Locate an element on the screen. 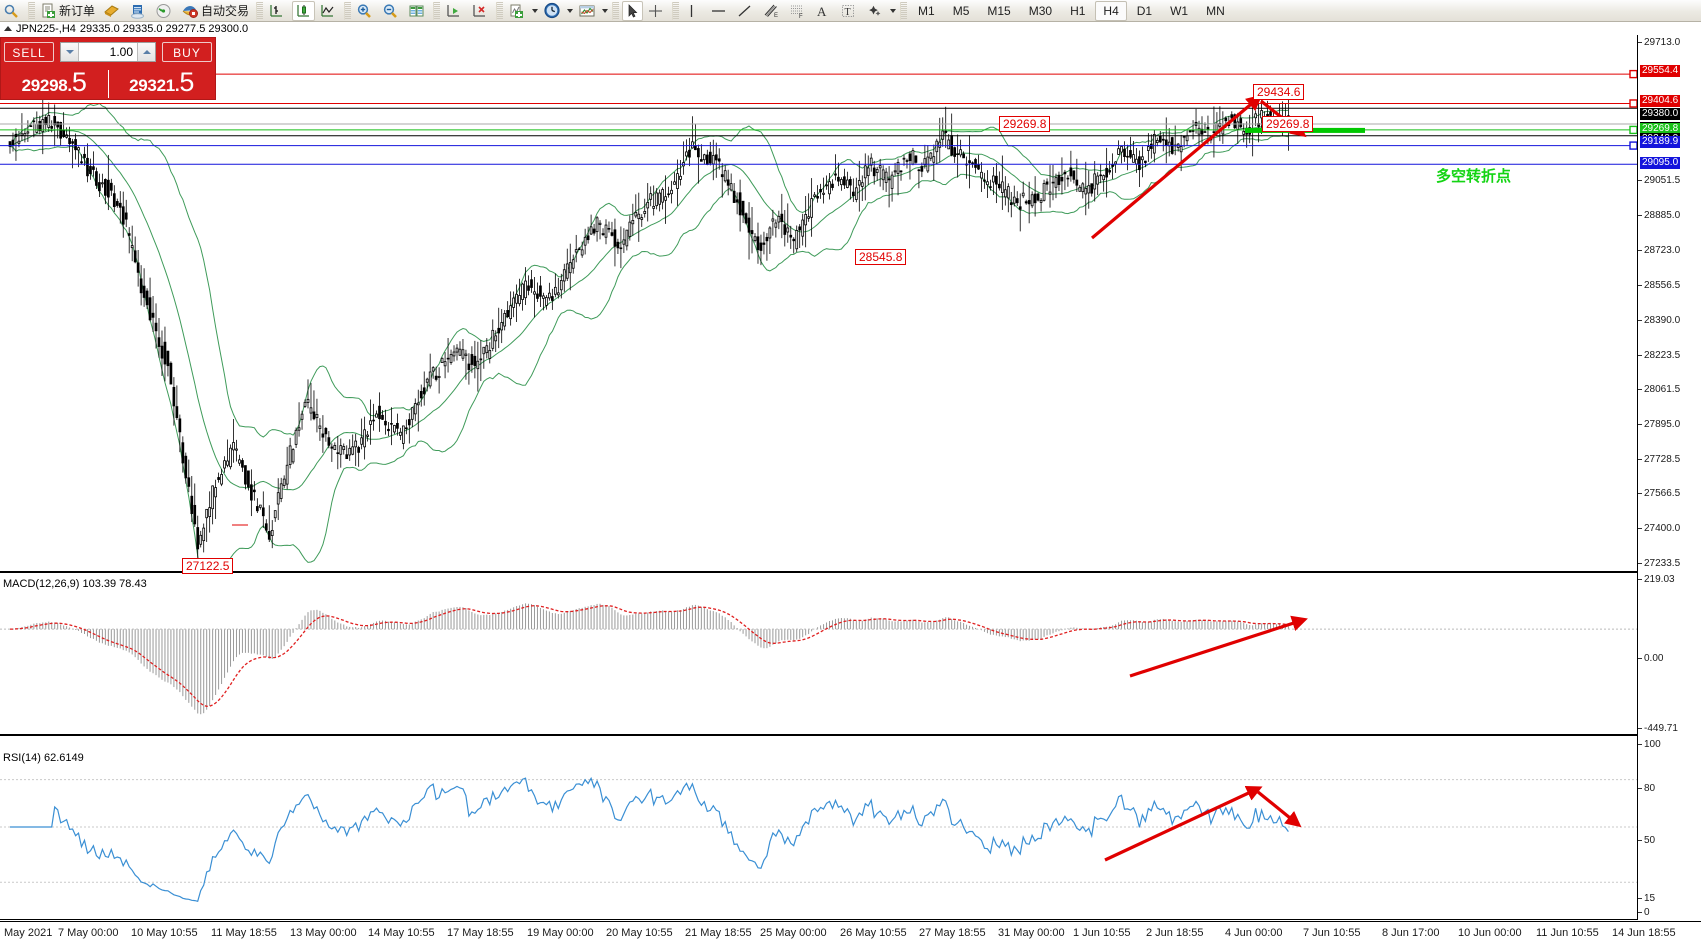 Image resolution: width=1701 pixels, height=945 pixels. template-dropdown-caret-icon is located at coordinates (605, 10).